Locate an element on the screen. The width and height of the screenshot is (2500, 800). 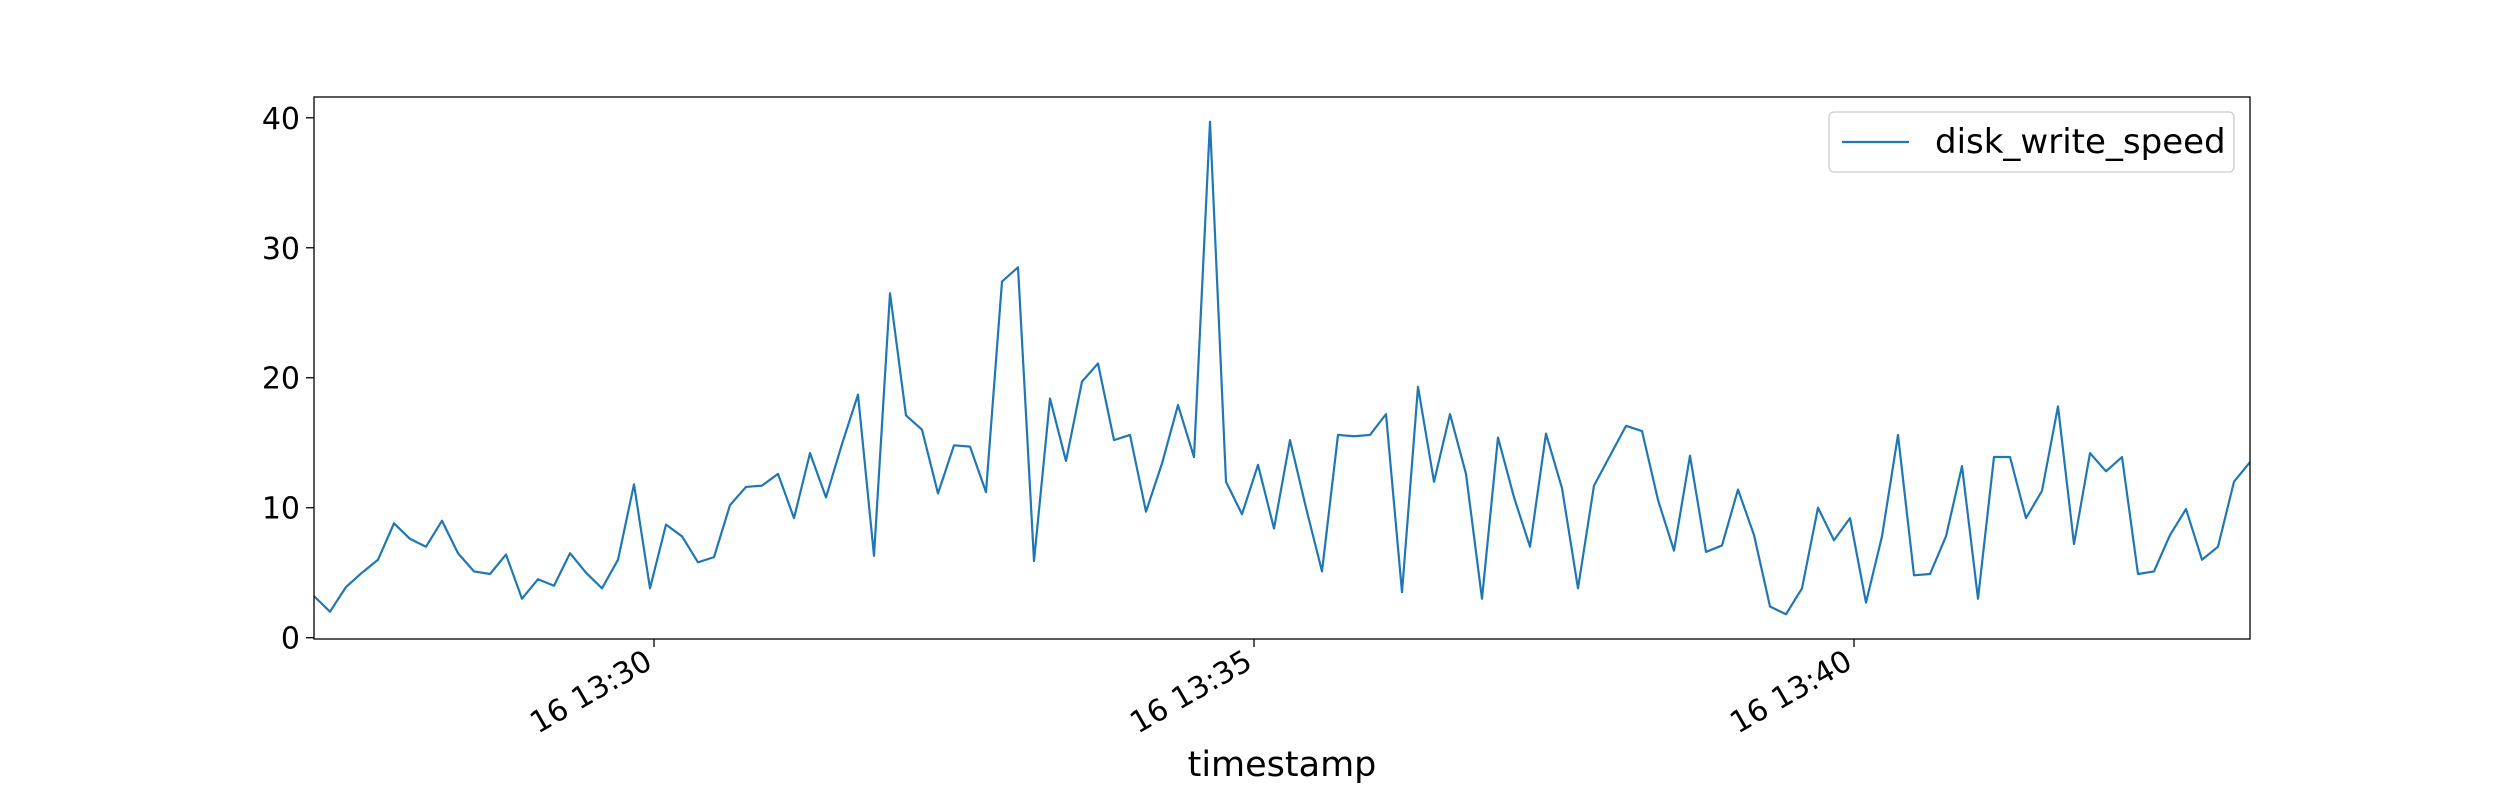
y-tick-label: 20 is located at coordinates (281, 379).